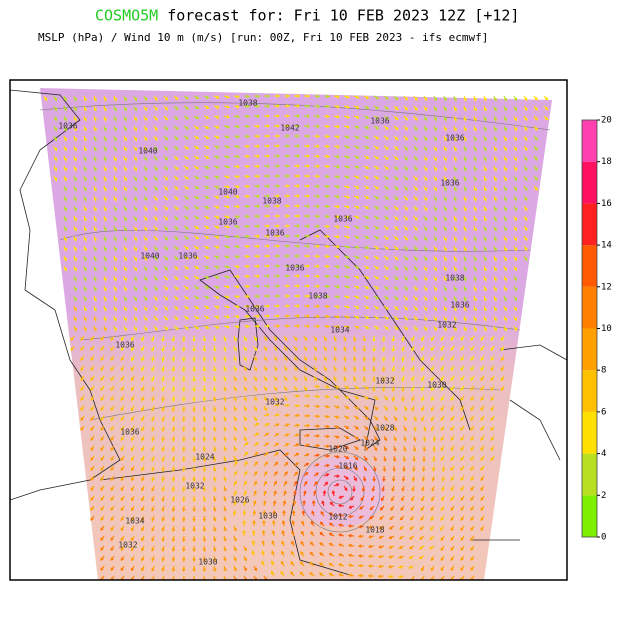  Describe the element at coordinates (227, 192) in the screenshot. I see `isobar-label: 1040` at that location.